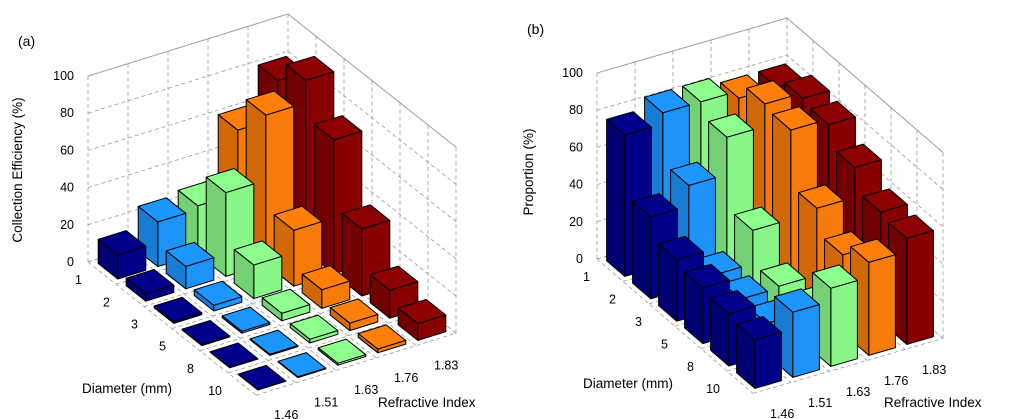 This screenshot has height=419, width=1013. Describe the element at coordinates (326, 287) in the screenshot. I see `bar-d5-n1.76` at that location.